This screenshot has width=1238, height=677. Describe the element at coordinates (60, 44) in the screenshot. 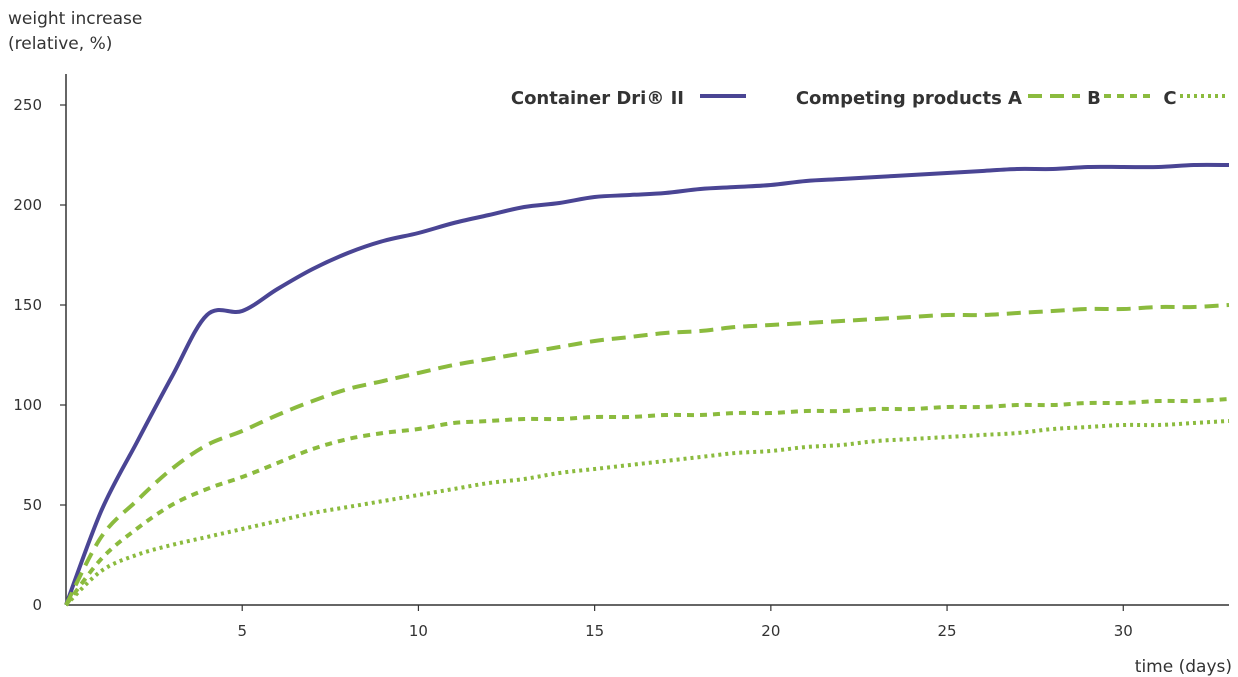

I see `y-axis-title-line2: (relative, %)` at that location.